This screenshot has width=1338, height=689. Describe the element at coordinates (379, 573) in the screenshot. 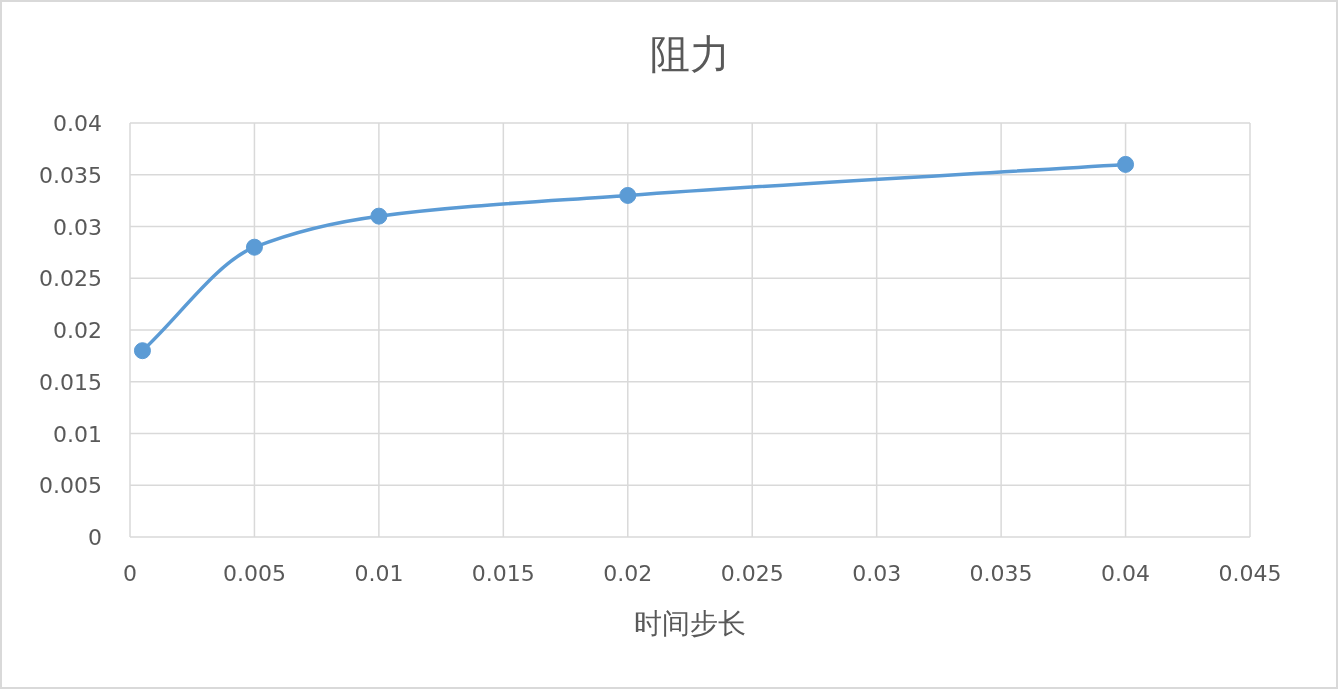

I see `x-tick: 0.01` at that location.